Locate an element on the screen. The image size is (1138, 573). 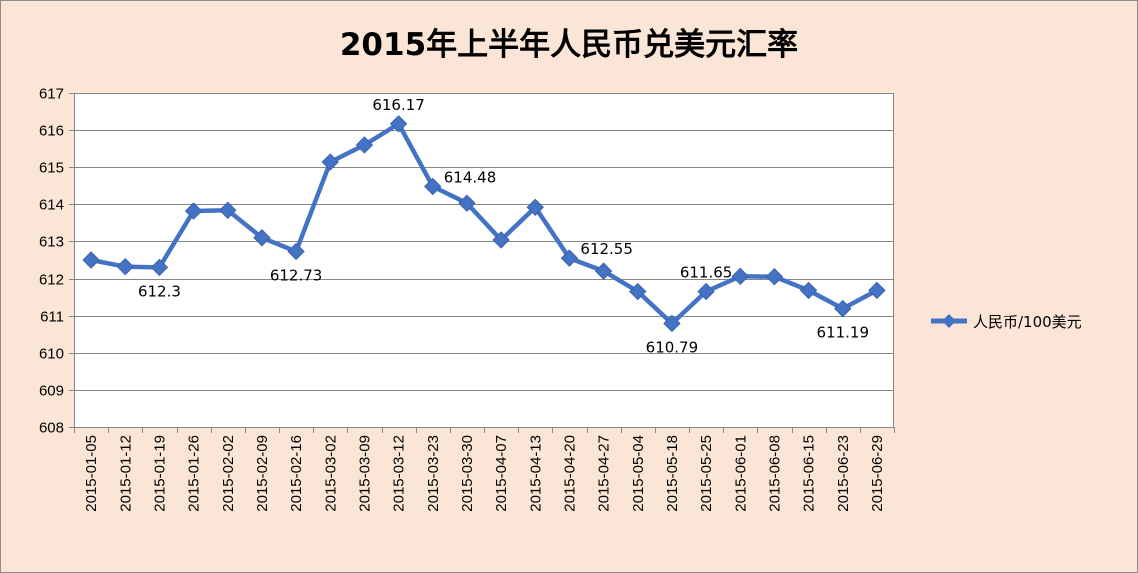
x-tick-label: 2015-02-16 is located at coordinates (296, 473).